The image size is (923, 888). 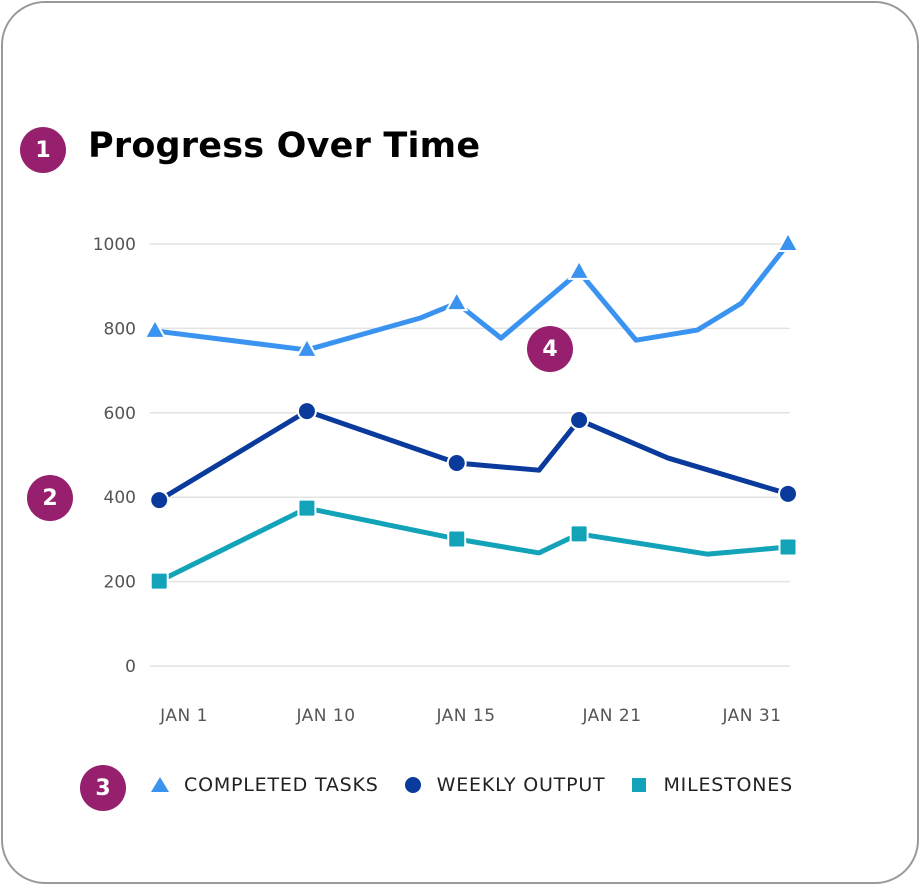 I want to click on y-tick-label: 400, so click(x=120, y=498).